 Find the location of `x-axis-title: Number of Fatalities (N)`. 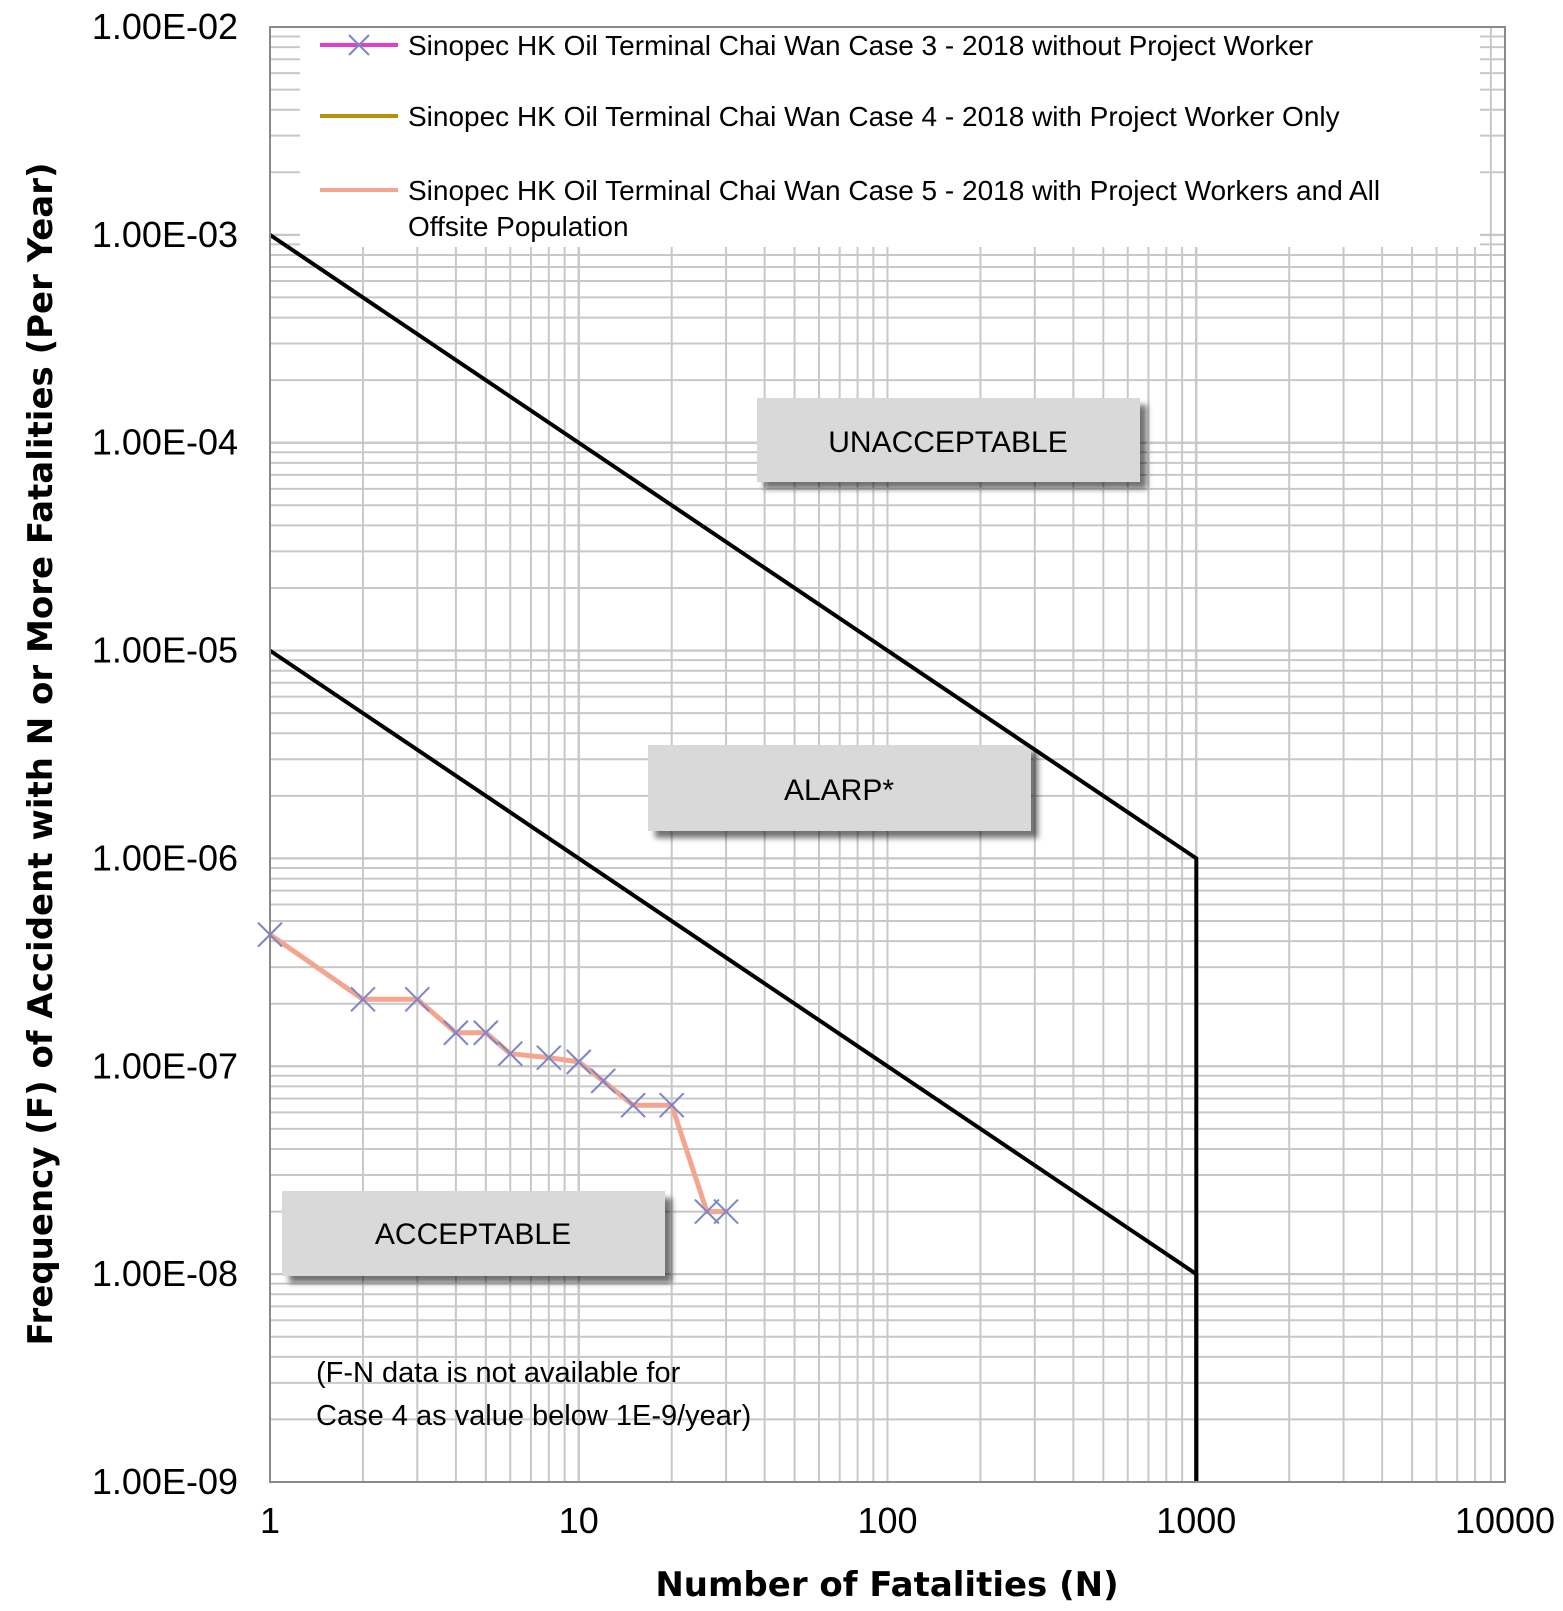

x-axis-title: Number of Fatalities (N) is located at coordinates (886, 1585).